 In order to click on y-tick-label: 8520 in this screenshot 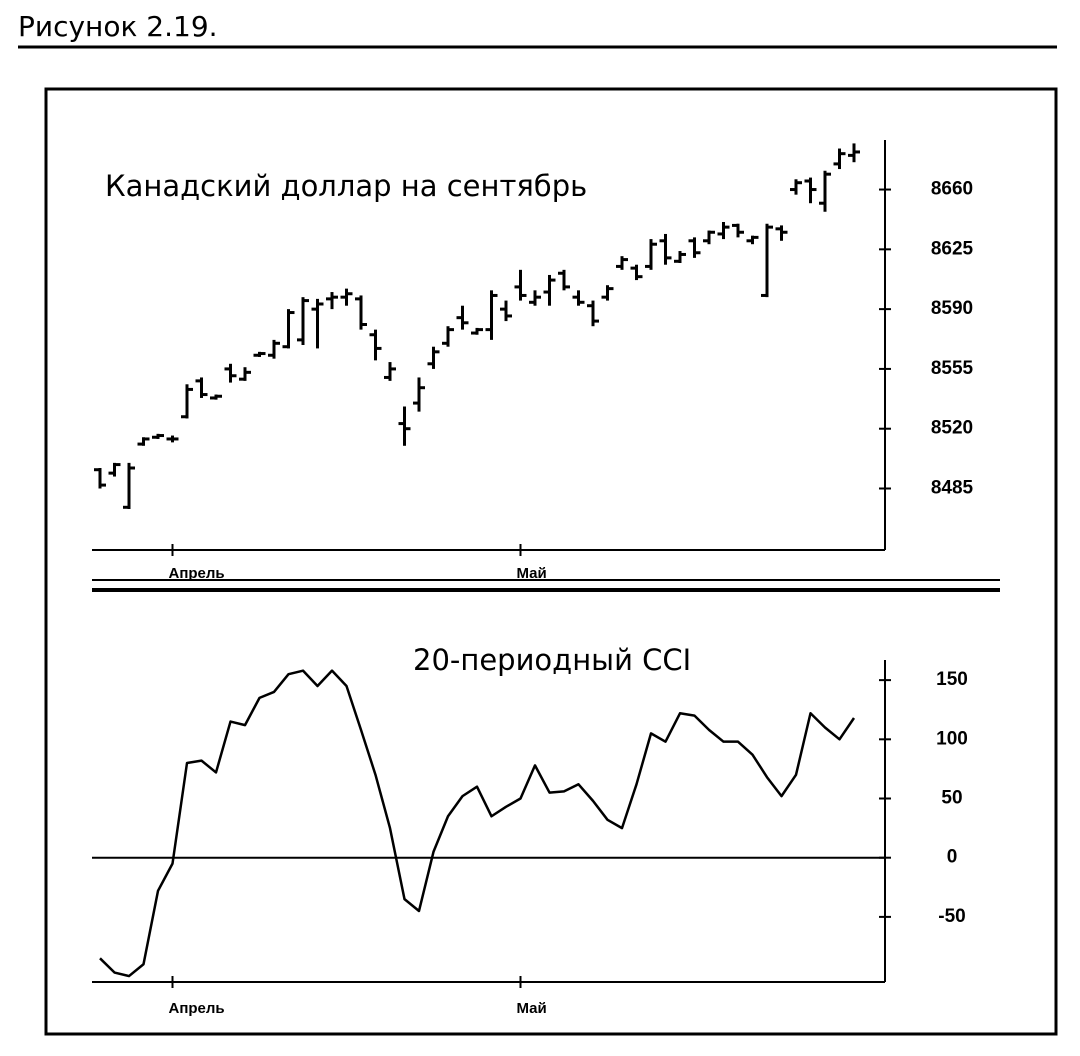, I will do `click(952, 428)`.